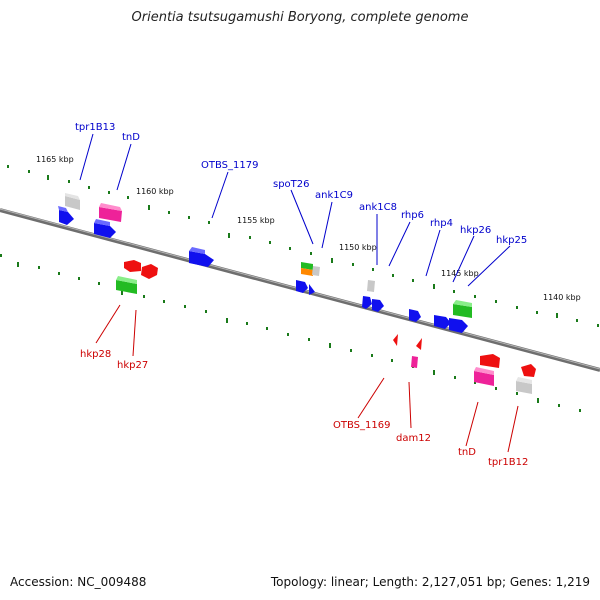 Image resolution: width=600 pixels, height=600 pixels. Describe the element at coordinates (508, 462) in the screenshot. I see `gene-label-tpr1B12: tpr1B12` at that location.